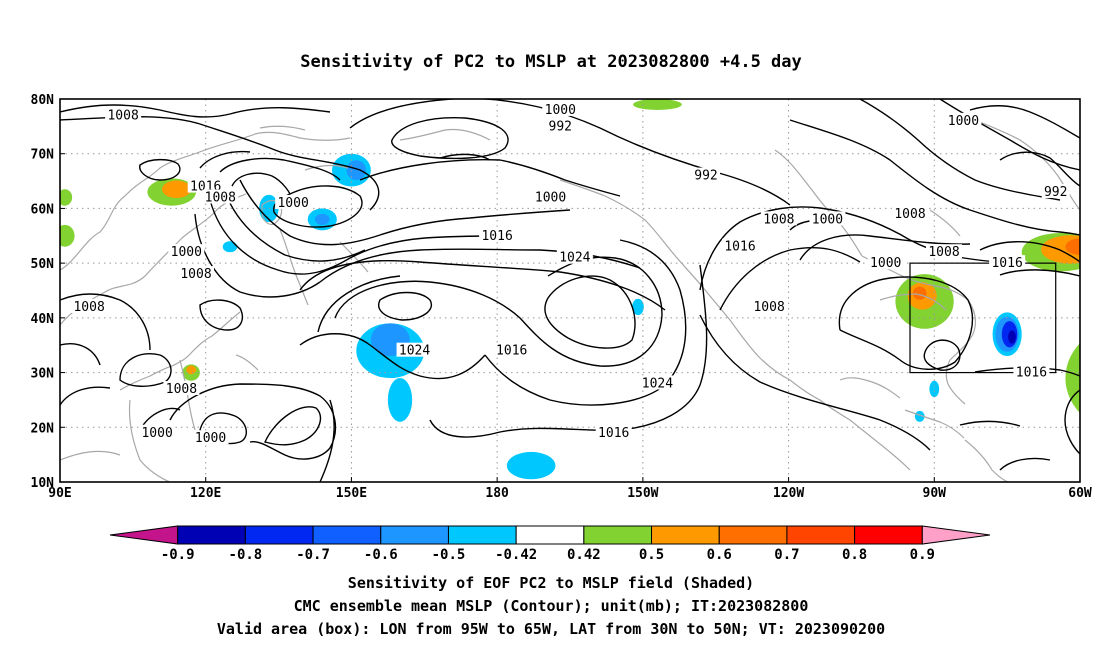 The image size is (1100, 650). I want to click on y-tick-label: 30N, so click(43, 374).